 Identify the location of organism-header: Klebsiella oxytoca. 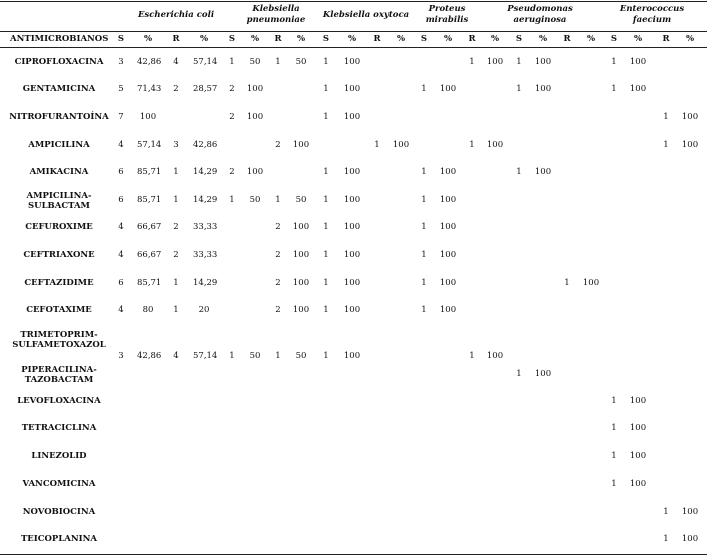
(366, 15).